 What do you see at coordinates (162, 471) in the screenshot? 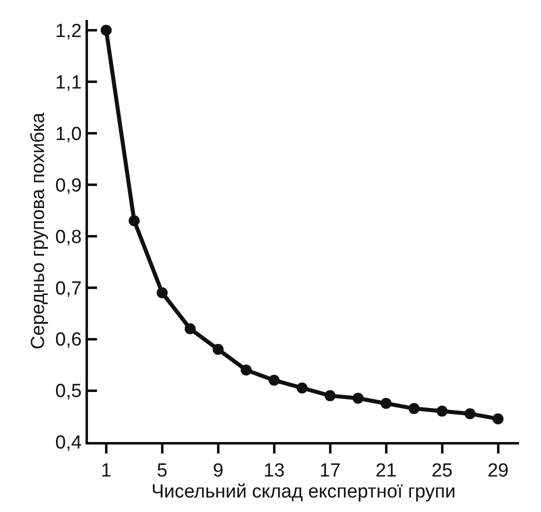
I see `x-tick-label: 5` at bounding box center [162, 471].